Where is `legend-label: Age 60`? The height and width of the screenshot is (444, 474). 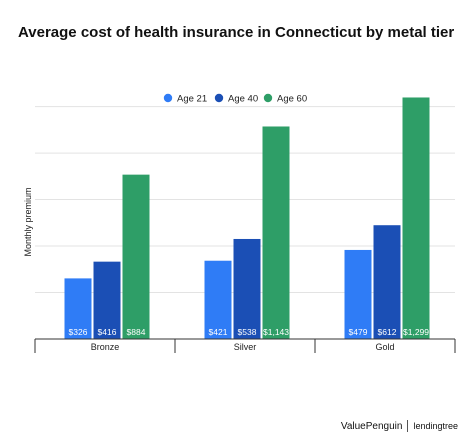
legend-label: Age 60 is located at coordinates (292, 99).